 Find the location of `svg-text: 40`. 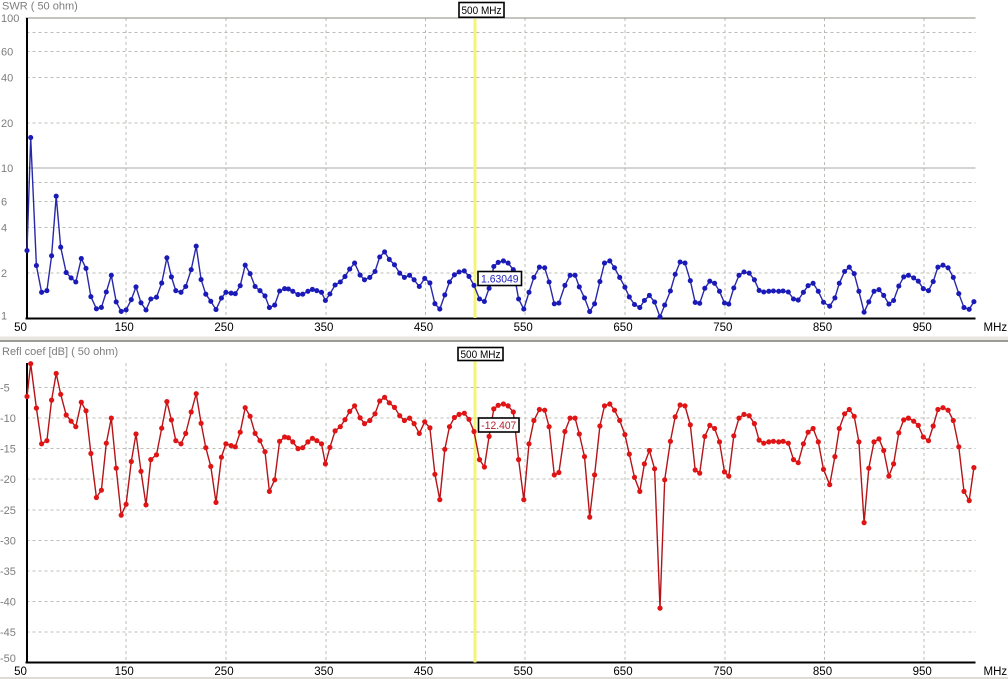

svg-text: 40 is located at coordinates (7, 79).